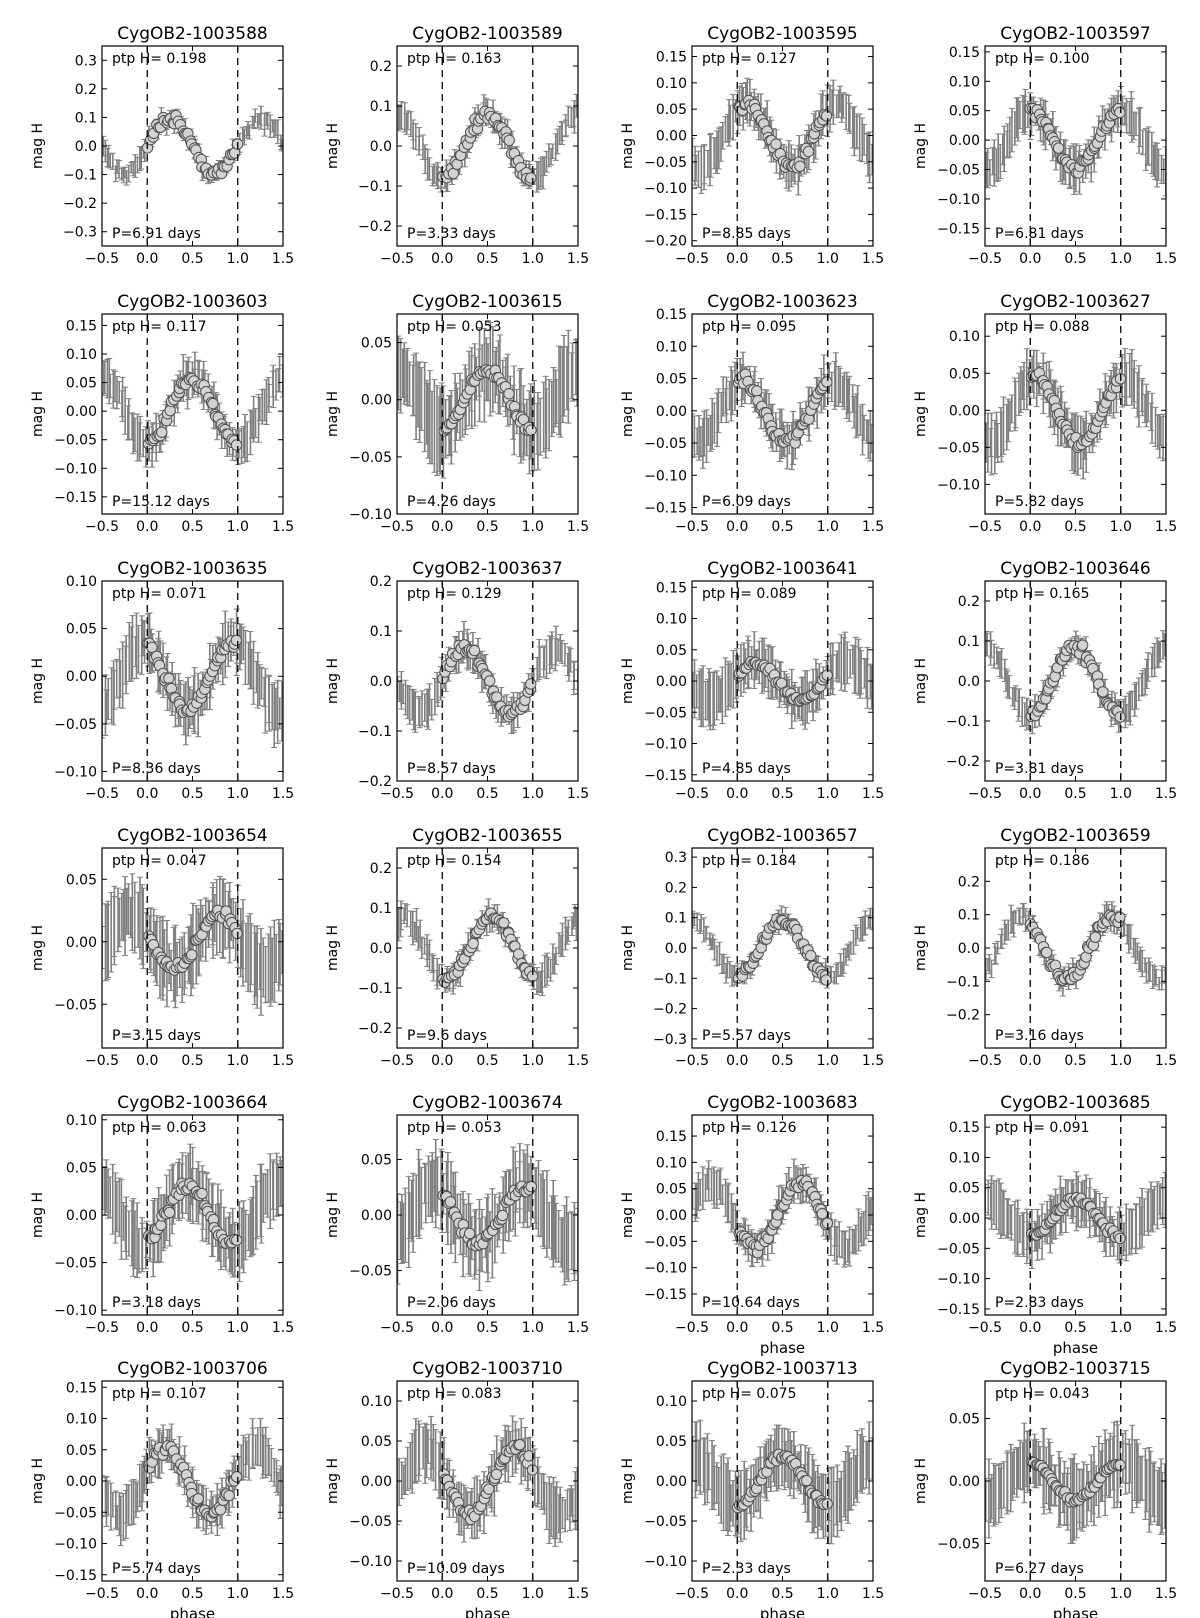 The image size is (1200, 1618). Describe the element at coordinates (156, 234) in the screenshot. I see `period-annotation: P=6.91 days` at that location.